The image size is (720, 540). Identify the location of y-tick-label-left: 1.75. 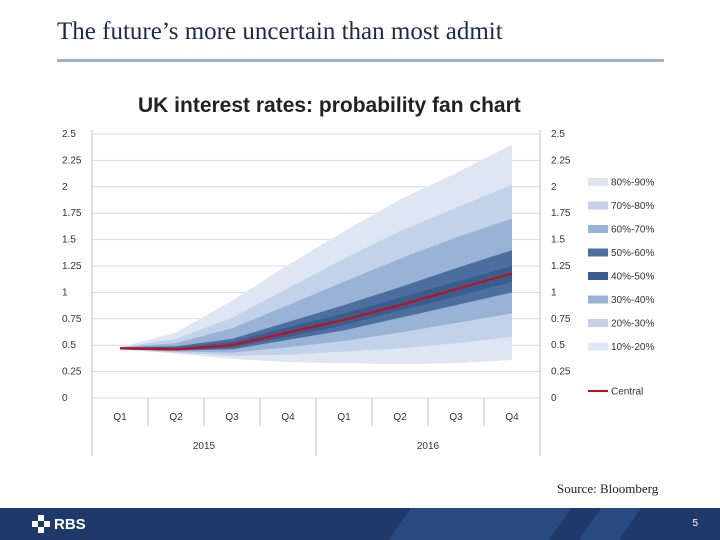
(72, 213).